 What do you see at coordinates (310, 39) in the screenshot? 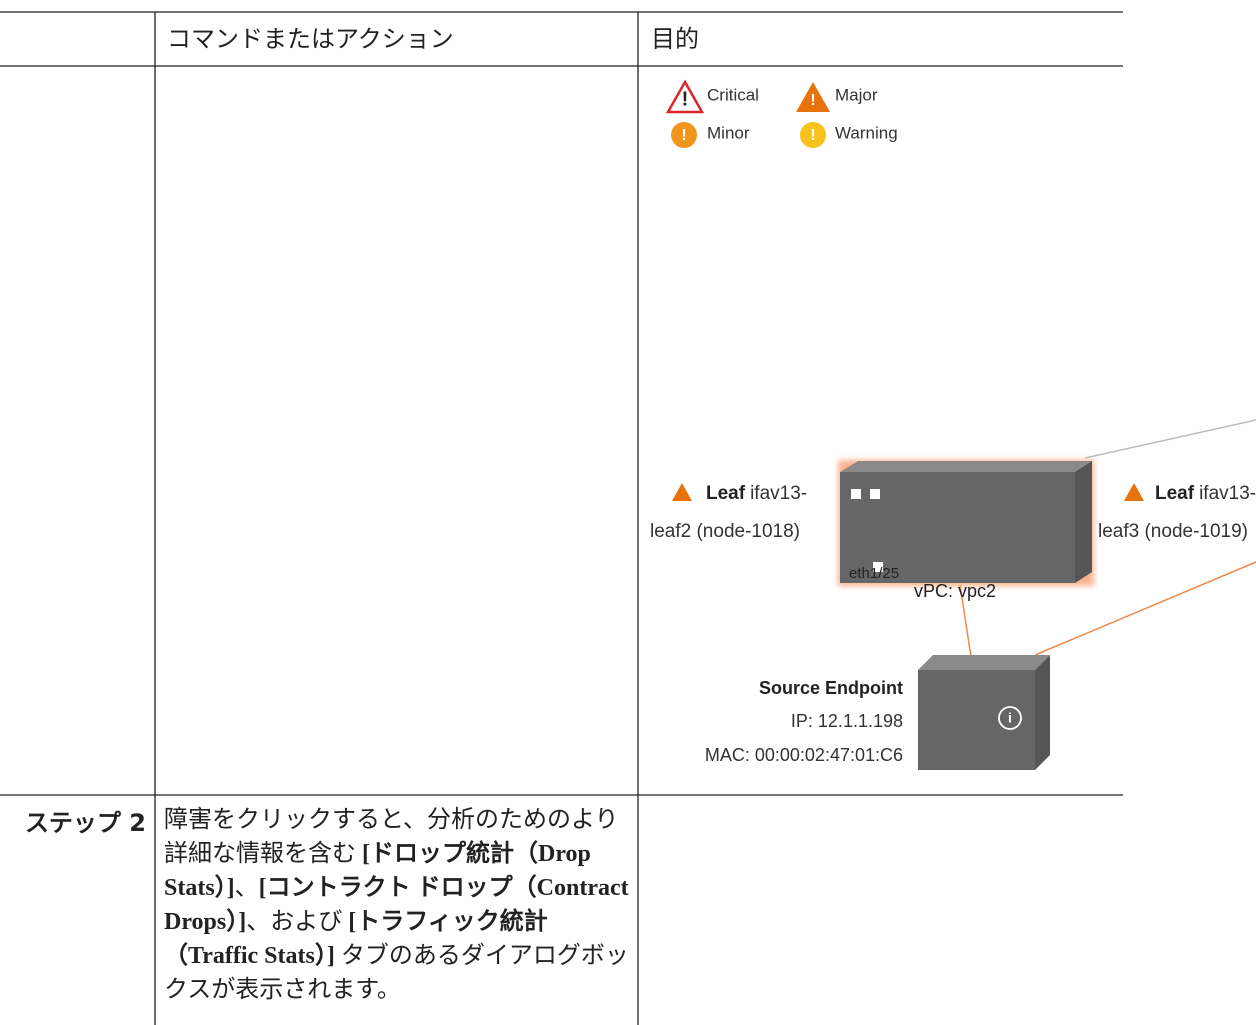
I see `header-command: コマンドまたはアクション` at bounding box center [310, 39].